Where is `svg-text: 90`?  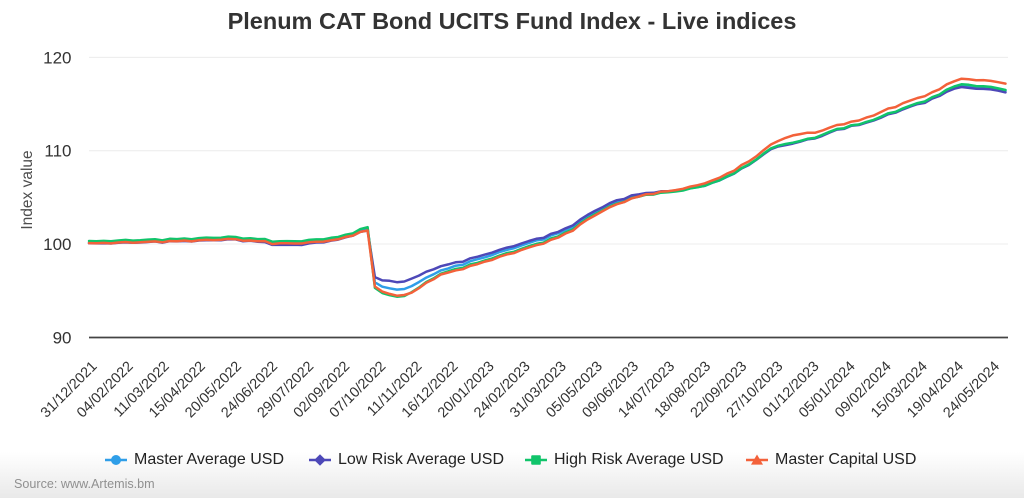
svg-text: 90 is located at coordinates (62, 337).